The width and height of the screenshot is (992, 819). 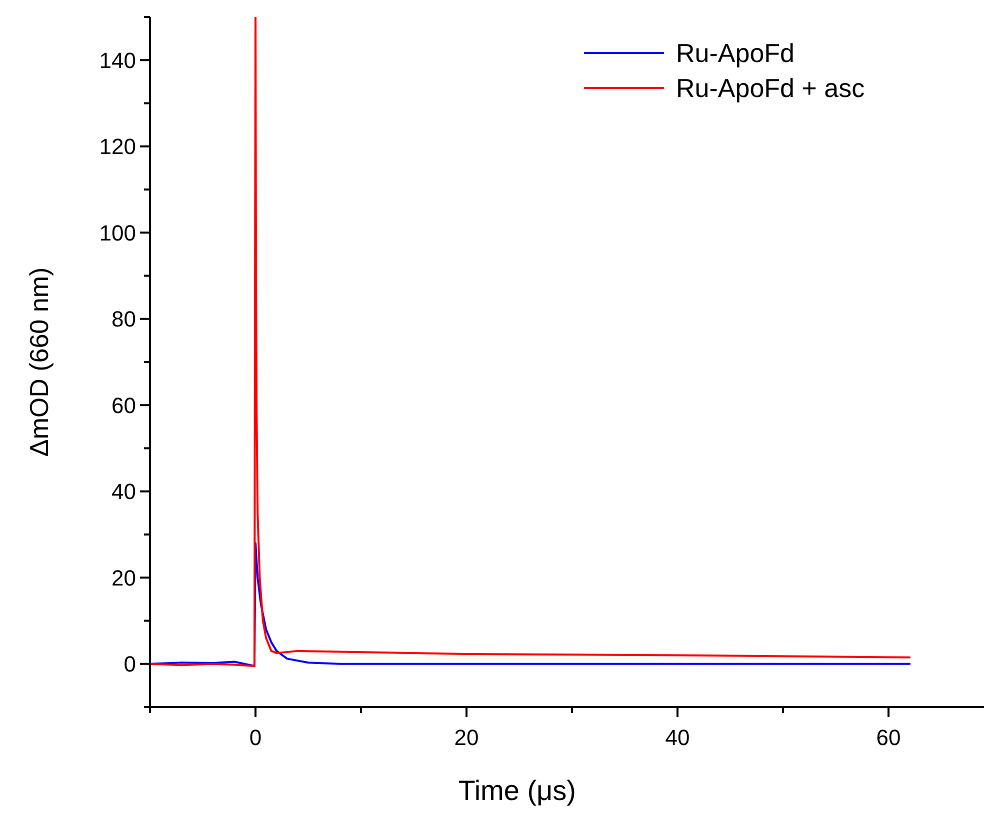 What do you see at coordinates (735, 53) in the screenshot?
I see `legend-label: Ru-ApoFd` at bounding box center [735, 53].